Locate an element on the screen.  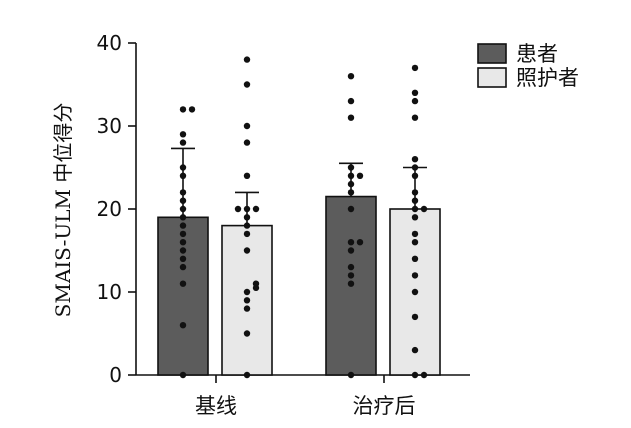
legend-label: 患者 is located at coordinates (537, 54).